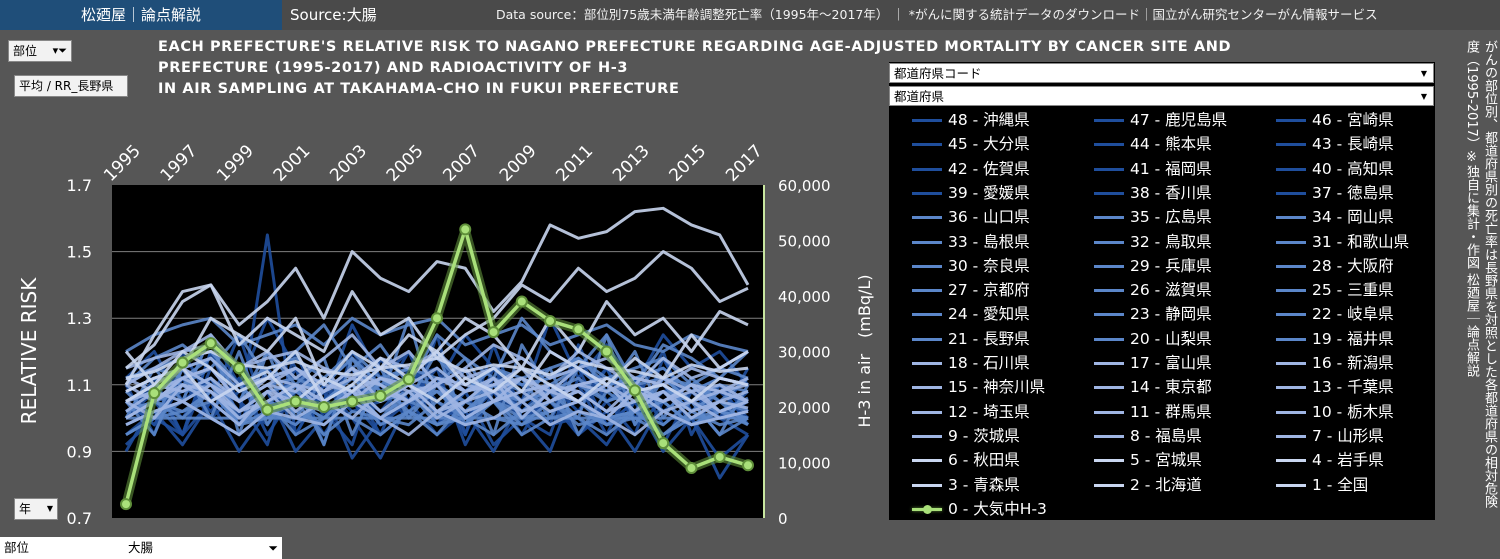 The image size is (1500, 559). Describe the element at coordinates (1353, 314) in the screenshot. I see `legend-label: 22 - 岐阜県` at that location.